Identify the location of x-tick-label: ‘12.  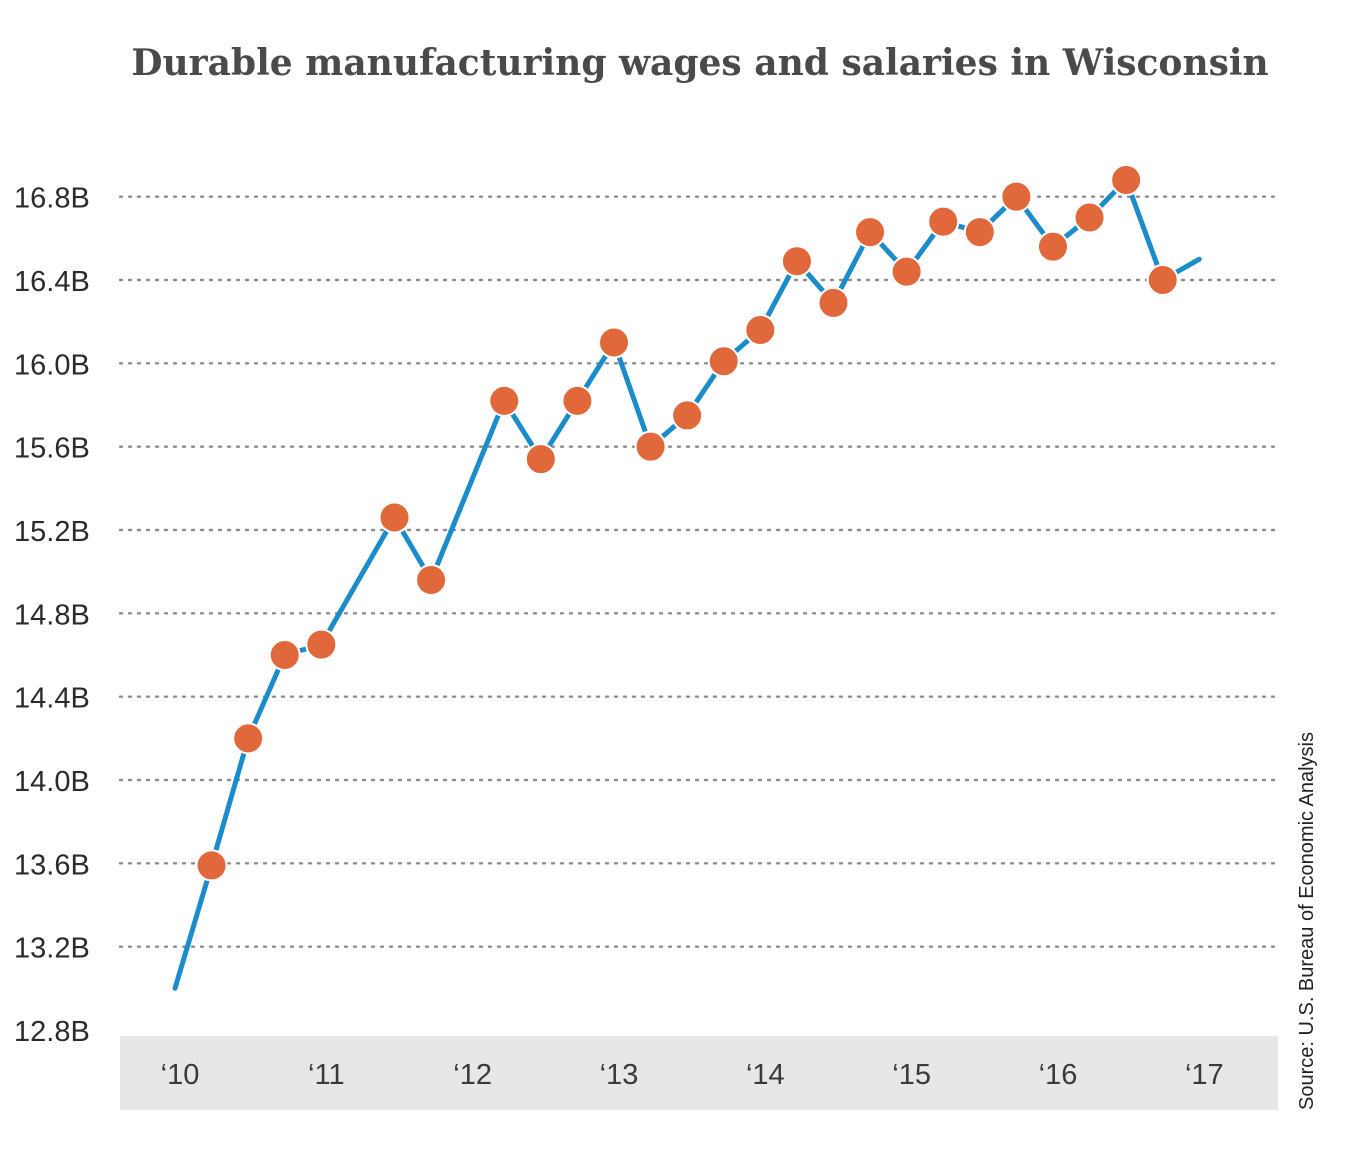
(472, 1075).